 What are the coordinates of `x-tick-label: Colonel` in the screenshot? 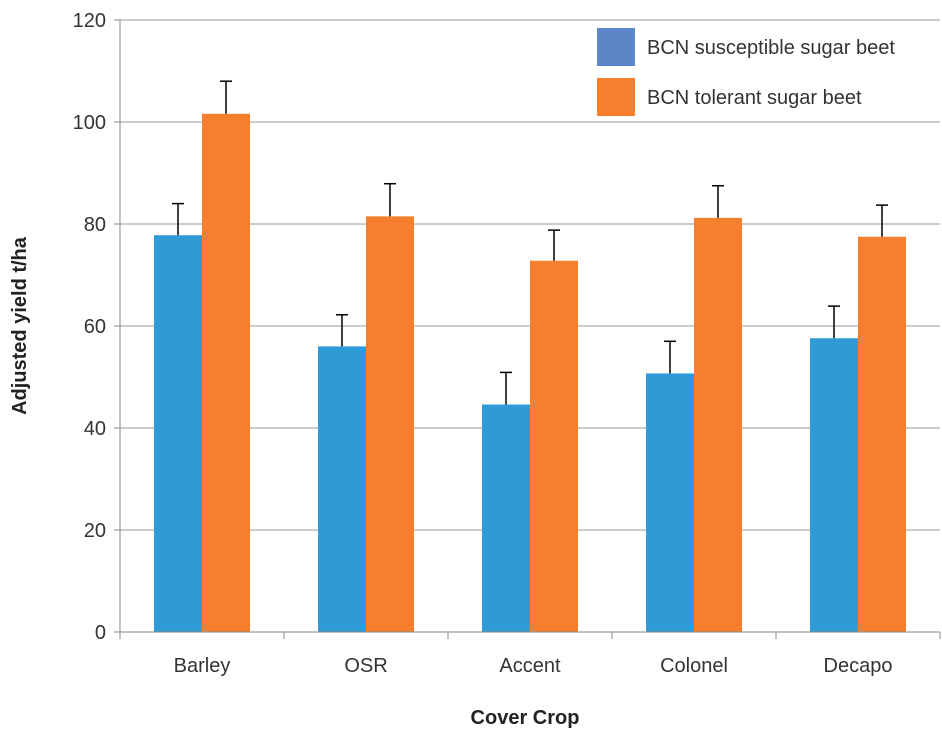 It's located at (694, 666).